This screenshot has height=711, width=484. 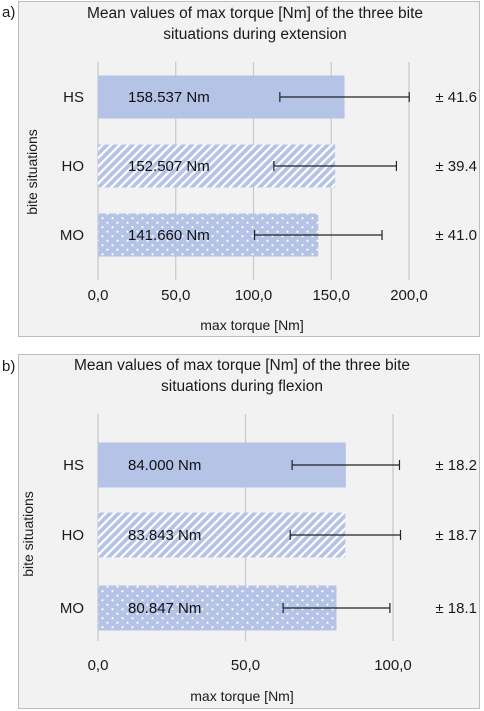 I want to click on value-label-mo: 141.660 Nm, so click(x=169, y=235).